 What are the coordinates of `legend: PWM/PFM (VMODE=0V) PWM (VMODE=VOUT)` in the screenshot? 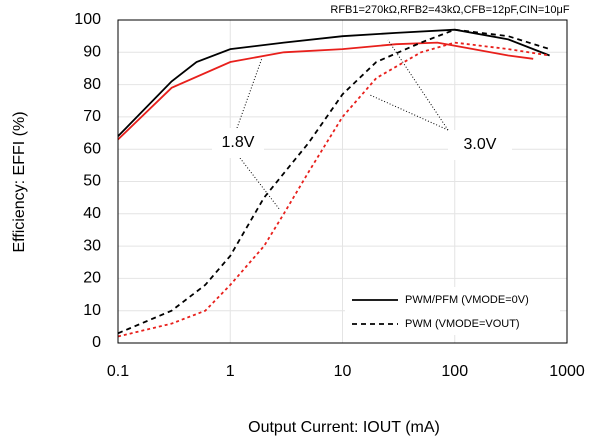 It's located at (452, 311).